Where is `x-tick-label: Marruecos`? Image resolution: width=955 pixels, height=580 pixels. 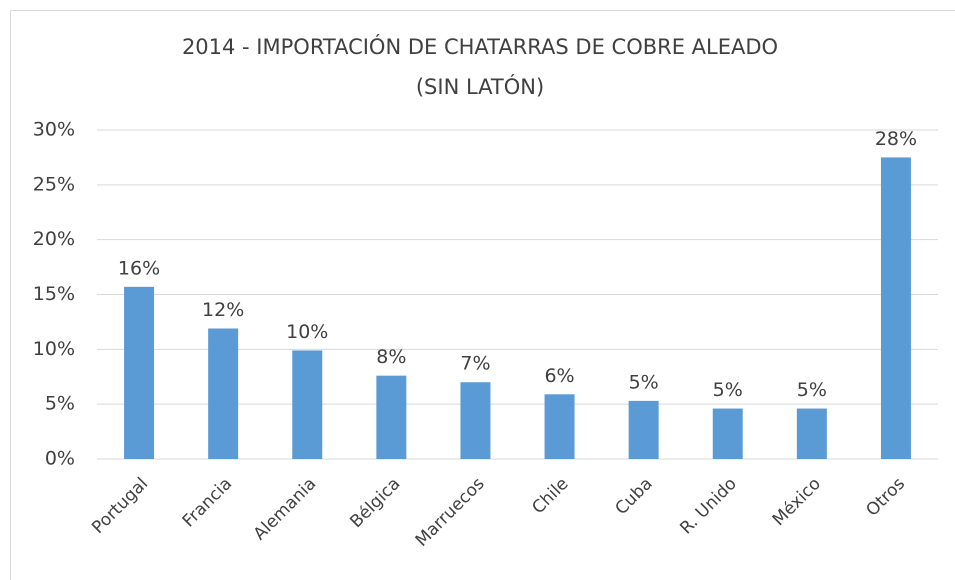 x-tick-label: Marruecos is located at coordinates (450, 512).